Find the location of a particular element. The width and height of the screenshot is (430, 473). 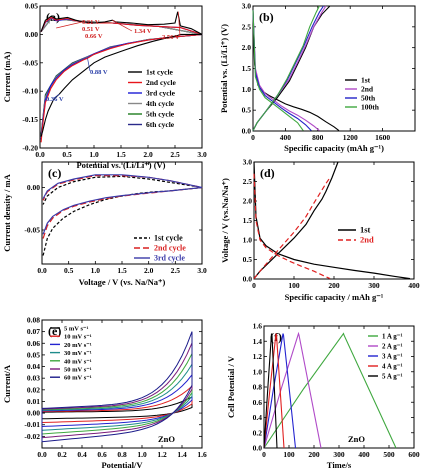

peak-annotation: 0.51 V is located at coordinates (91, 29).